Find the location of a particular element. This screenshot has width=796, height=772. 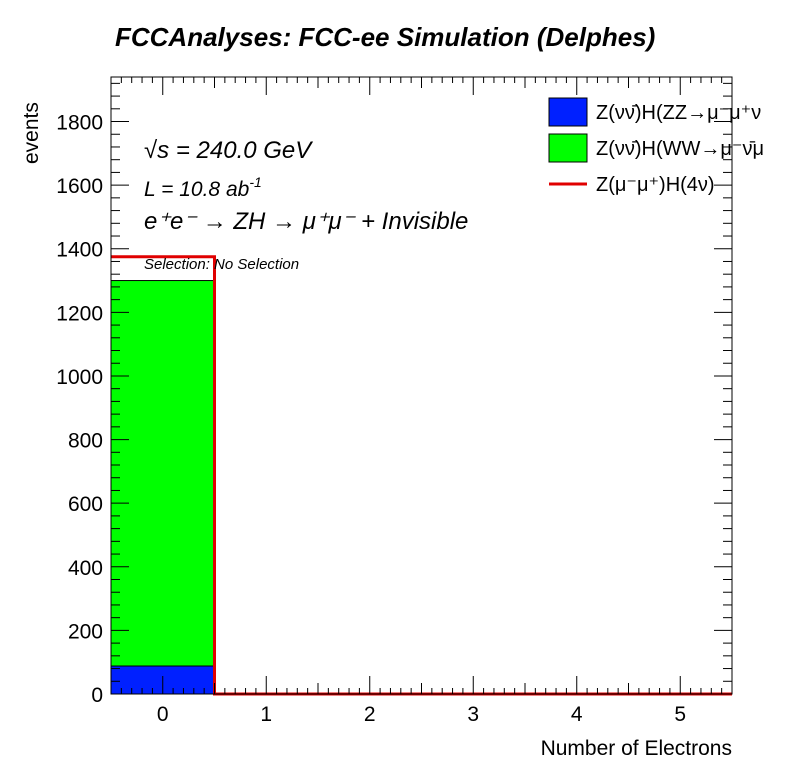

y-tick-label: 1800 is located at coordinates (79, 123).